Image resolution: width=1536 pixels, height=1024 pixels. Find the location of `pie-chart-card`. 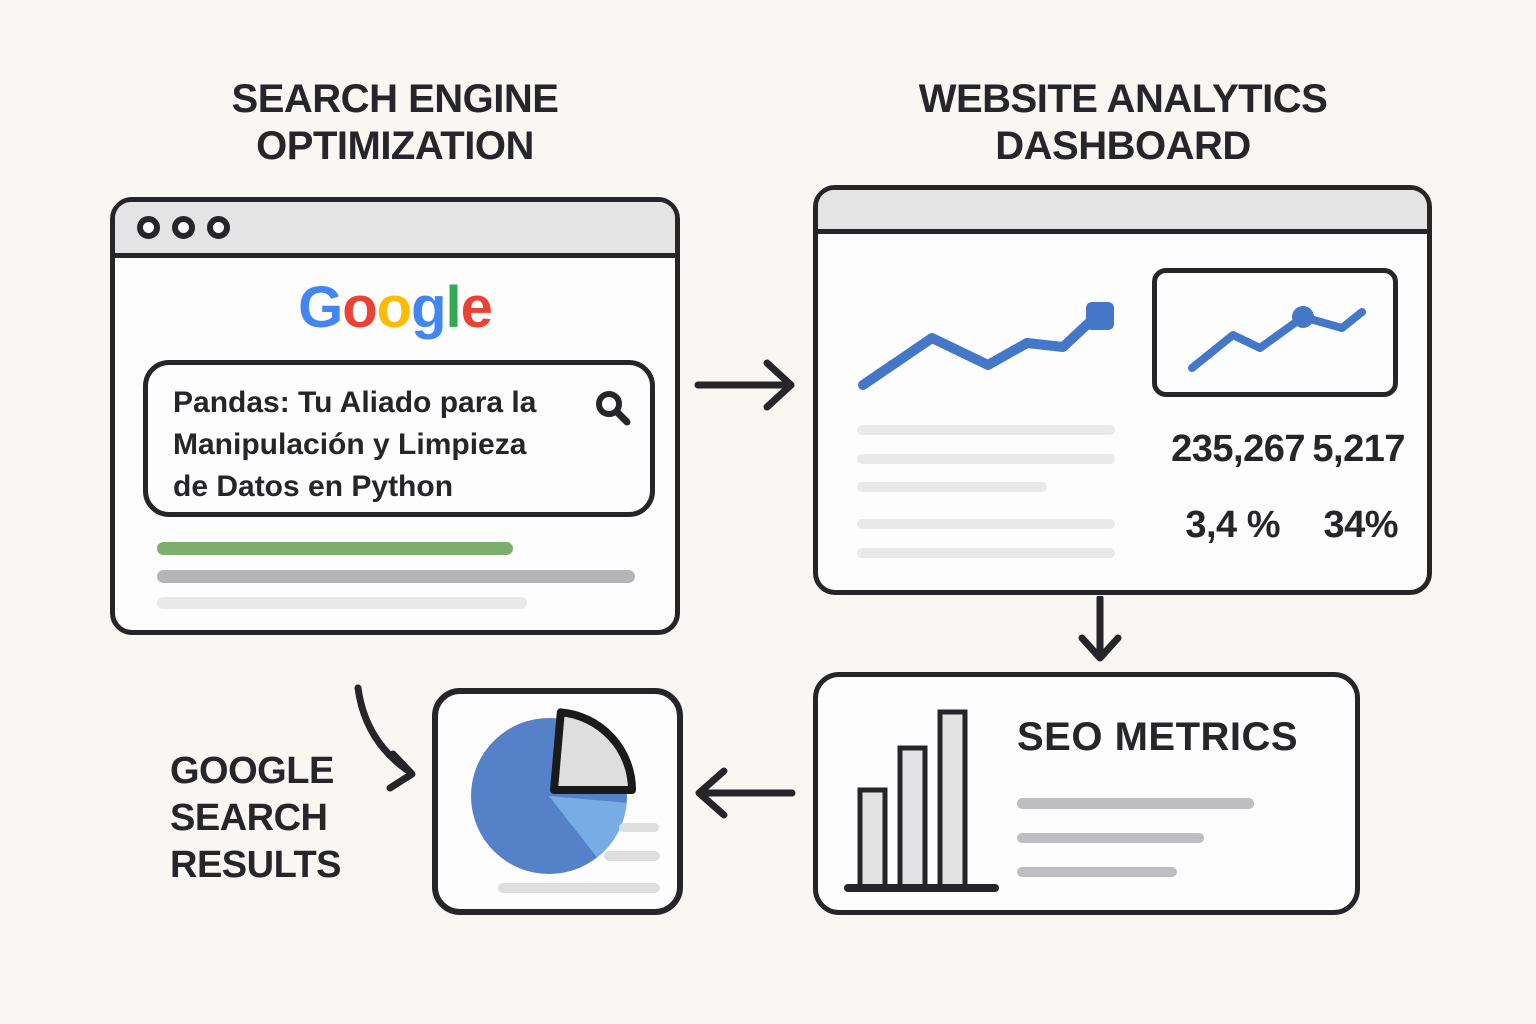

pie-chart-card is located at coordinates (557, 801).